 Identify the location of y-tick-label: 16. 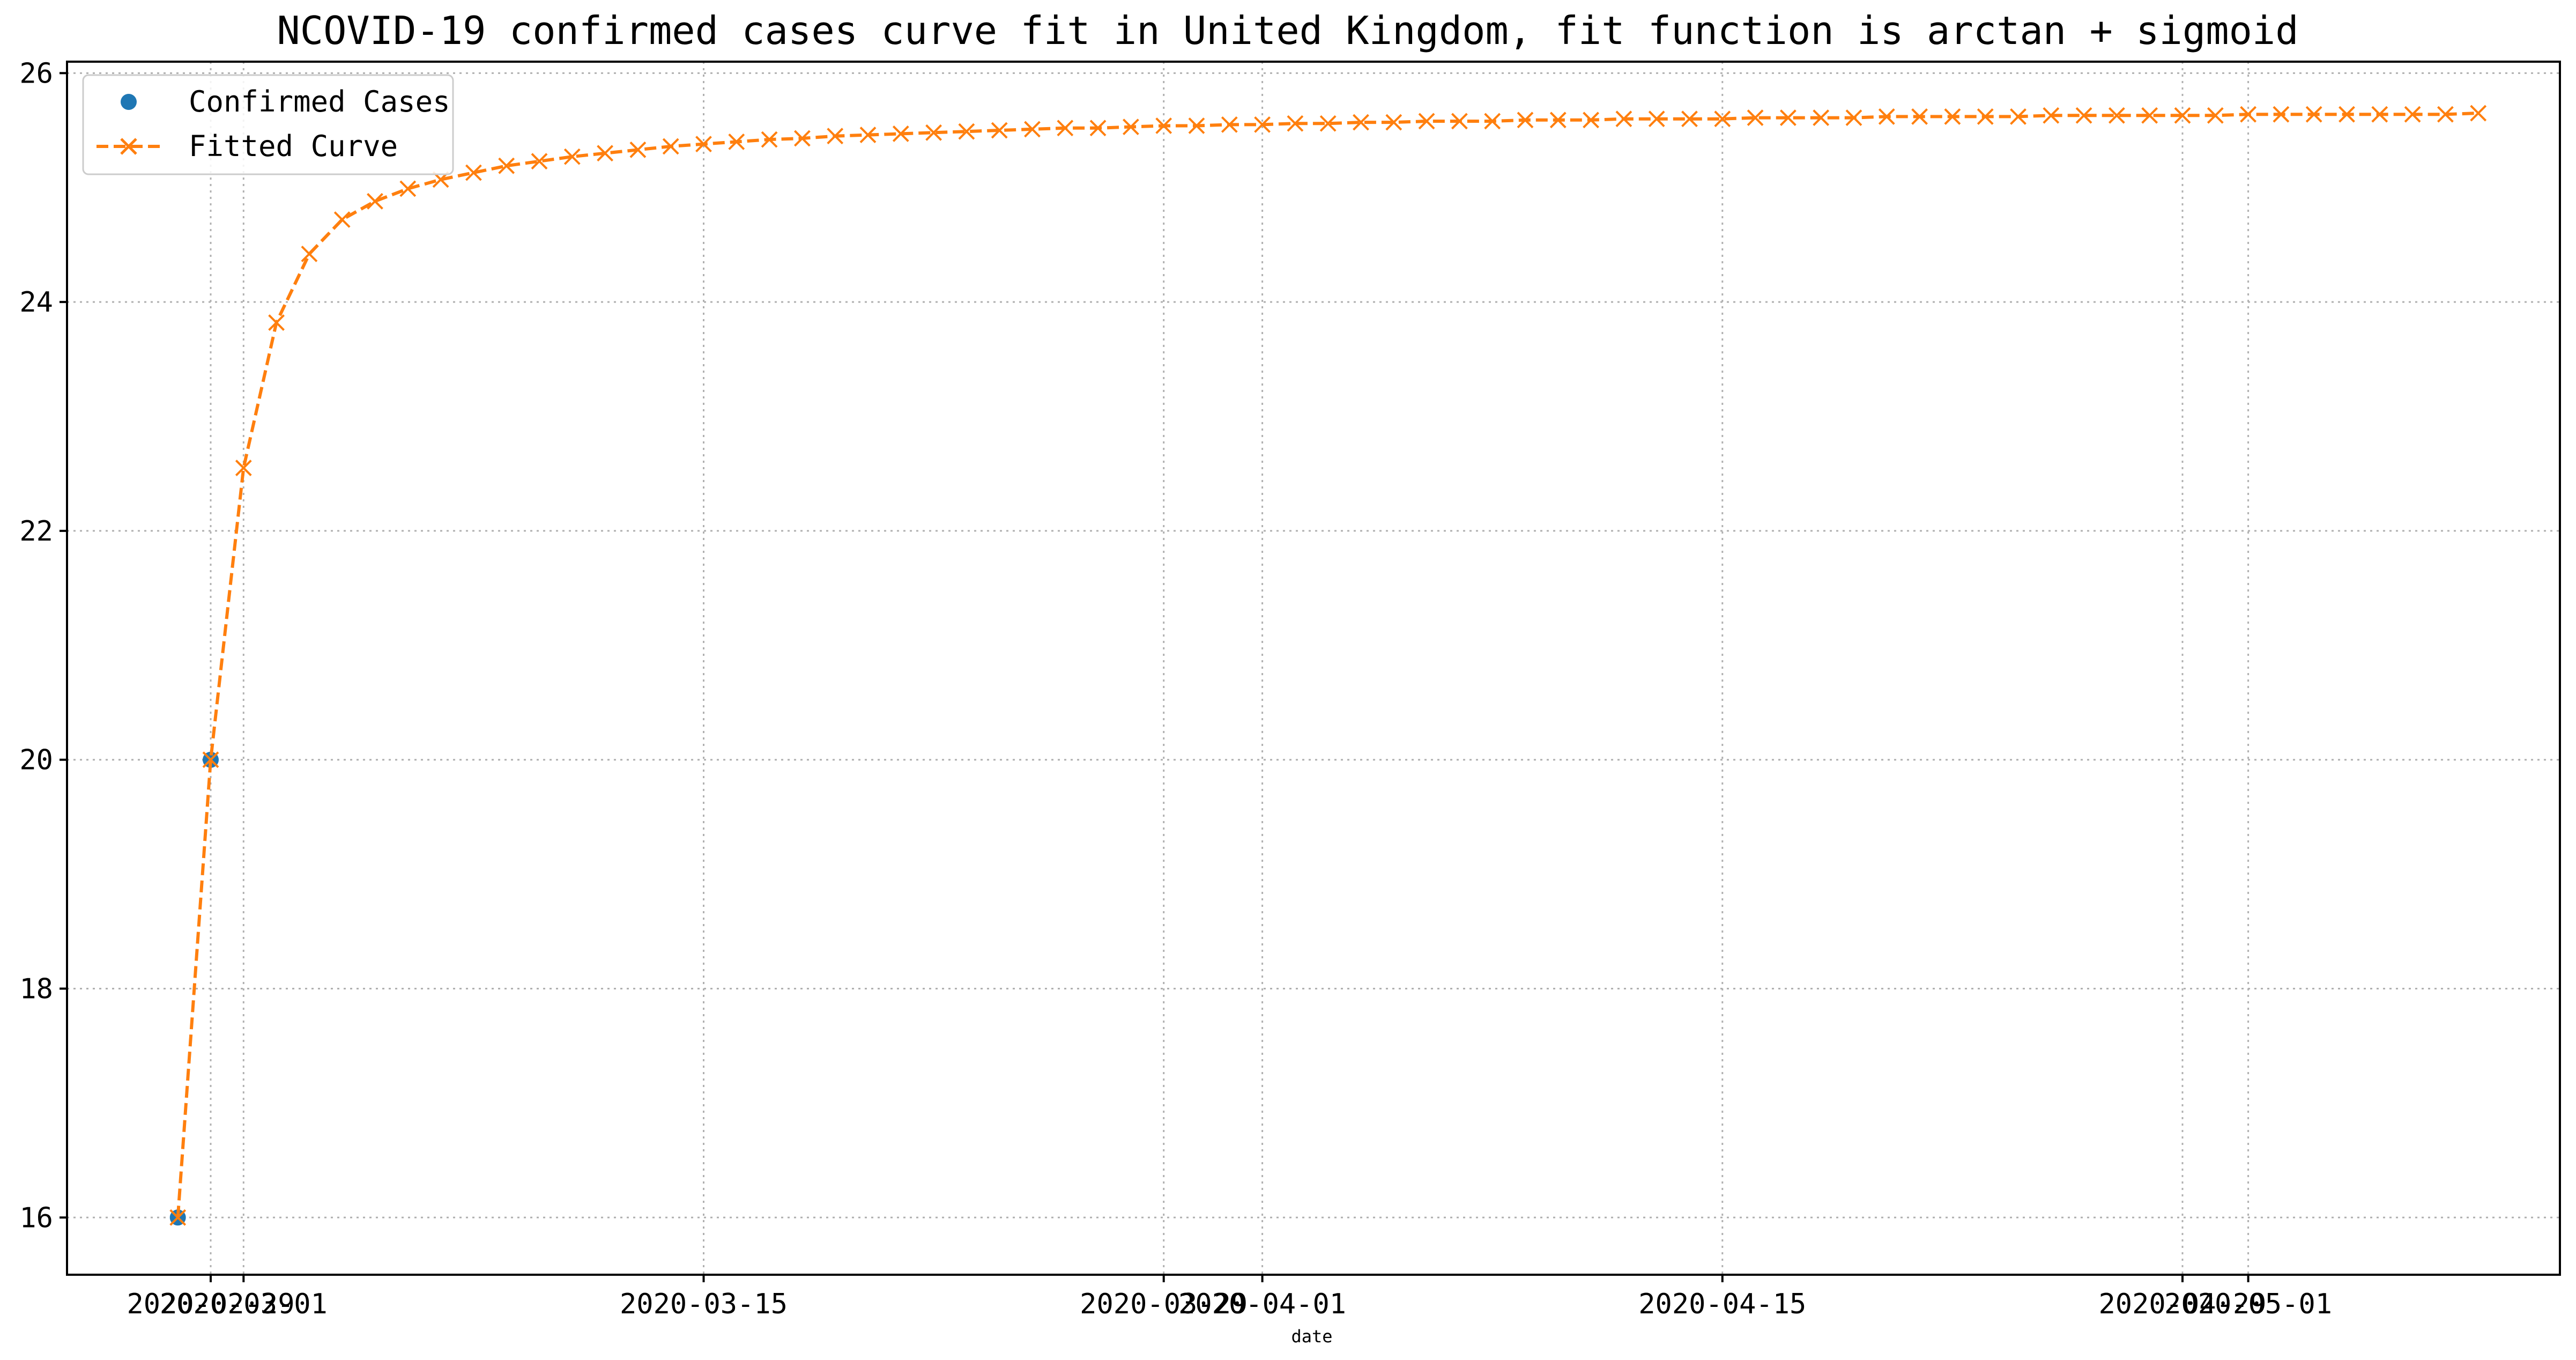
(36, 1218).